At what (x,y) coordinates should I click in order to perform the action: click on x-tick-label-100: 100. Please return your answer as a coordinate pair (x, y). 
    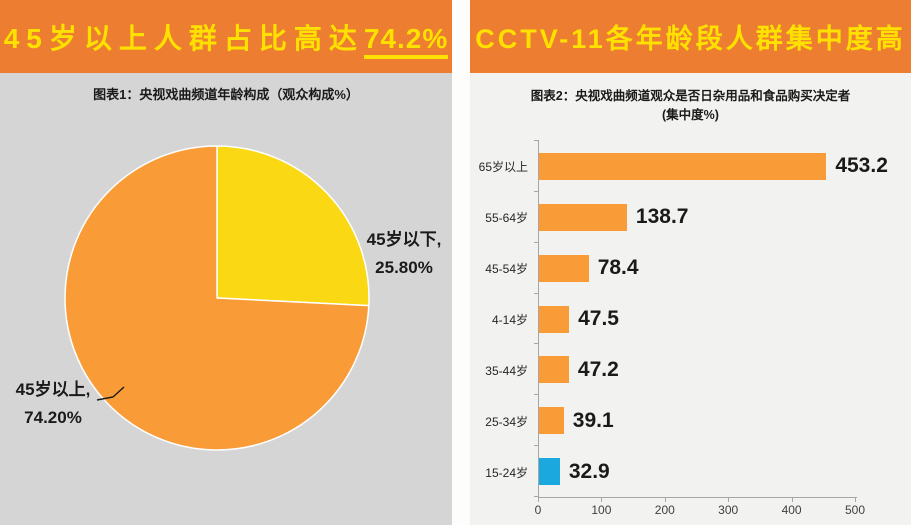
    Looking at the image, I should click on (601, 510).